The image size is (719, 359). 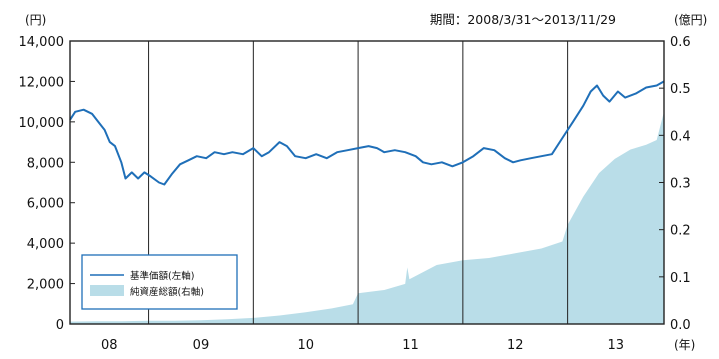 I want to click on right-tick-label: 0.3, so click(x=680, y=184).